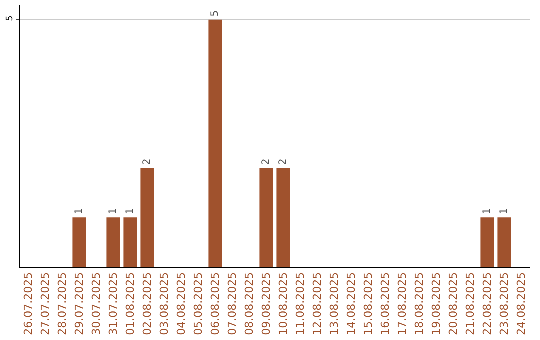  What do you see at coordinates (403, 304) in the screenshot?
I see `x-tick-label: 17.08.2025` at bounding box center [403, 304].